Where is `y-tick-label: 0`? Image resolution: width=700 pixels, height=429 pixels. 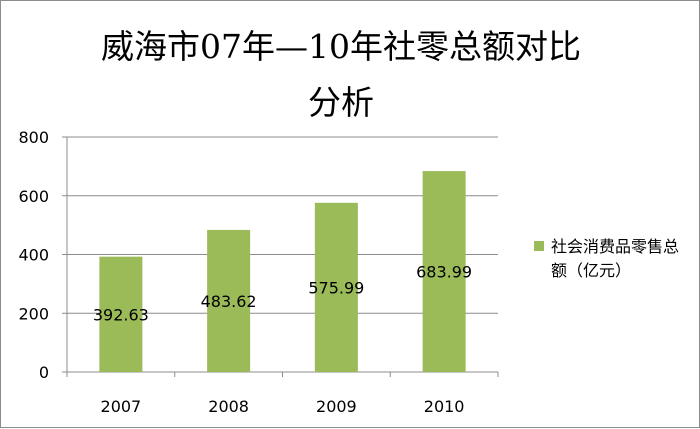
y-tick-label: 0 is located at coordinates (44, 372).